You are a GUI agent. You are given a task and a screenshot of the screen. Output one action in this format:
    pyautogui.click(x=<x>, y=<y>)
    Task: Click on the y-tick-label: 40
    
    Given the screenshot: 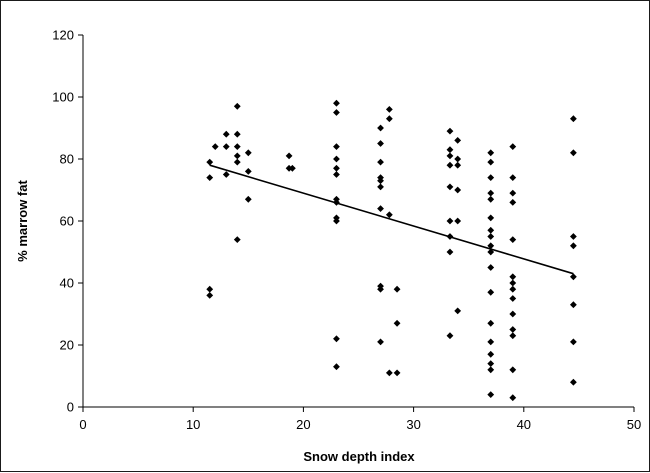 What is the action you would take?
    pyautogui.click(x=67, y=283)
    